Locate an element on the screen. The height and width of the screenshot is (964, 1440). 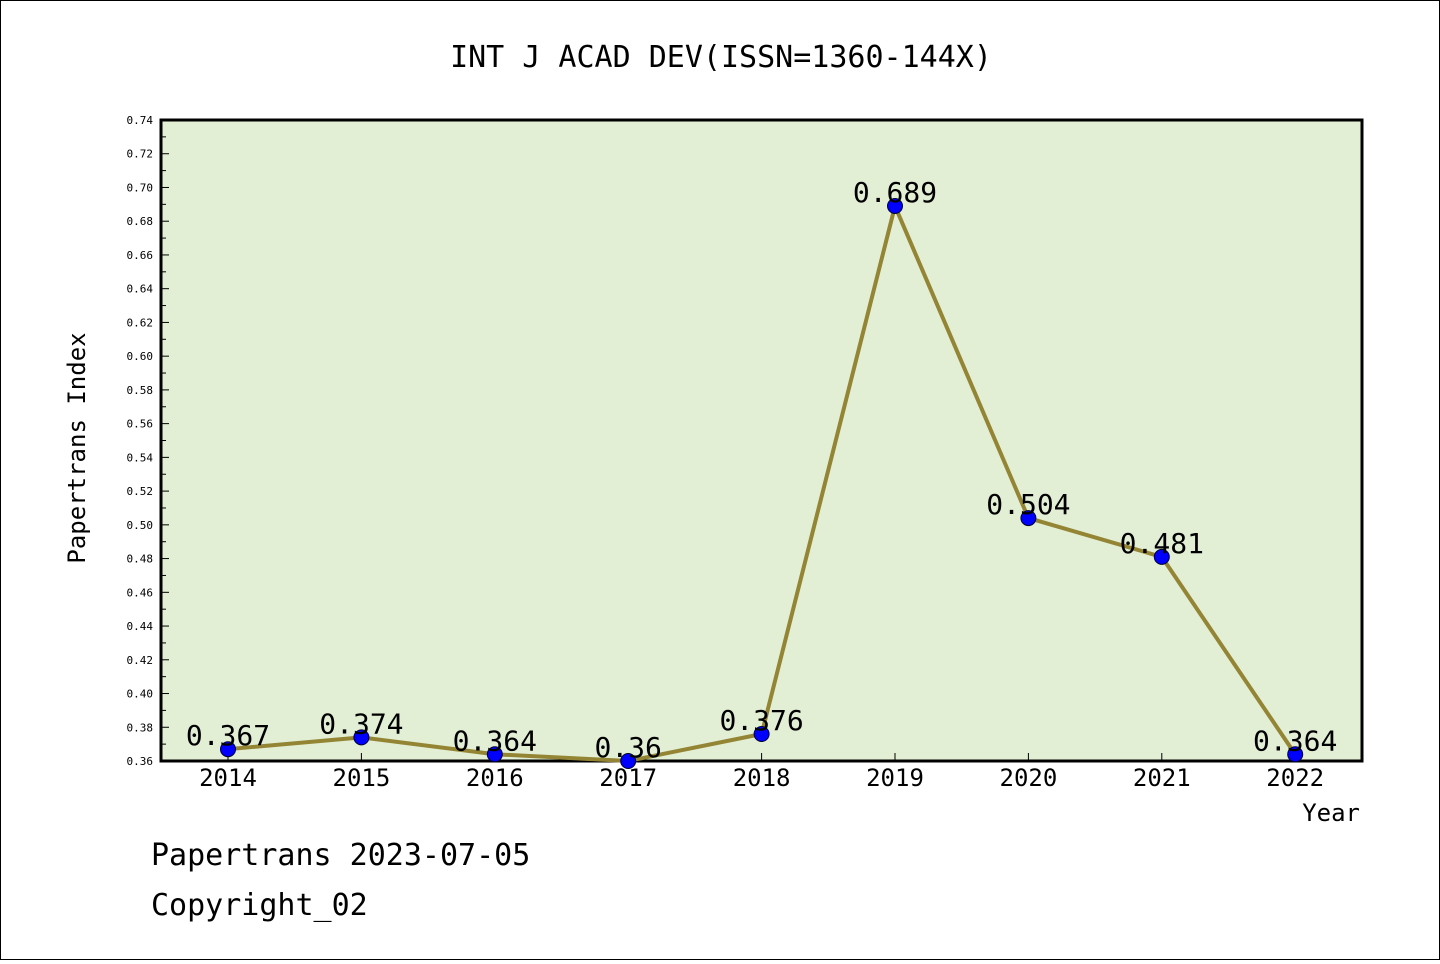
data-point-2015 is located at coordinates (361, 737).